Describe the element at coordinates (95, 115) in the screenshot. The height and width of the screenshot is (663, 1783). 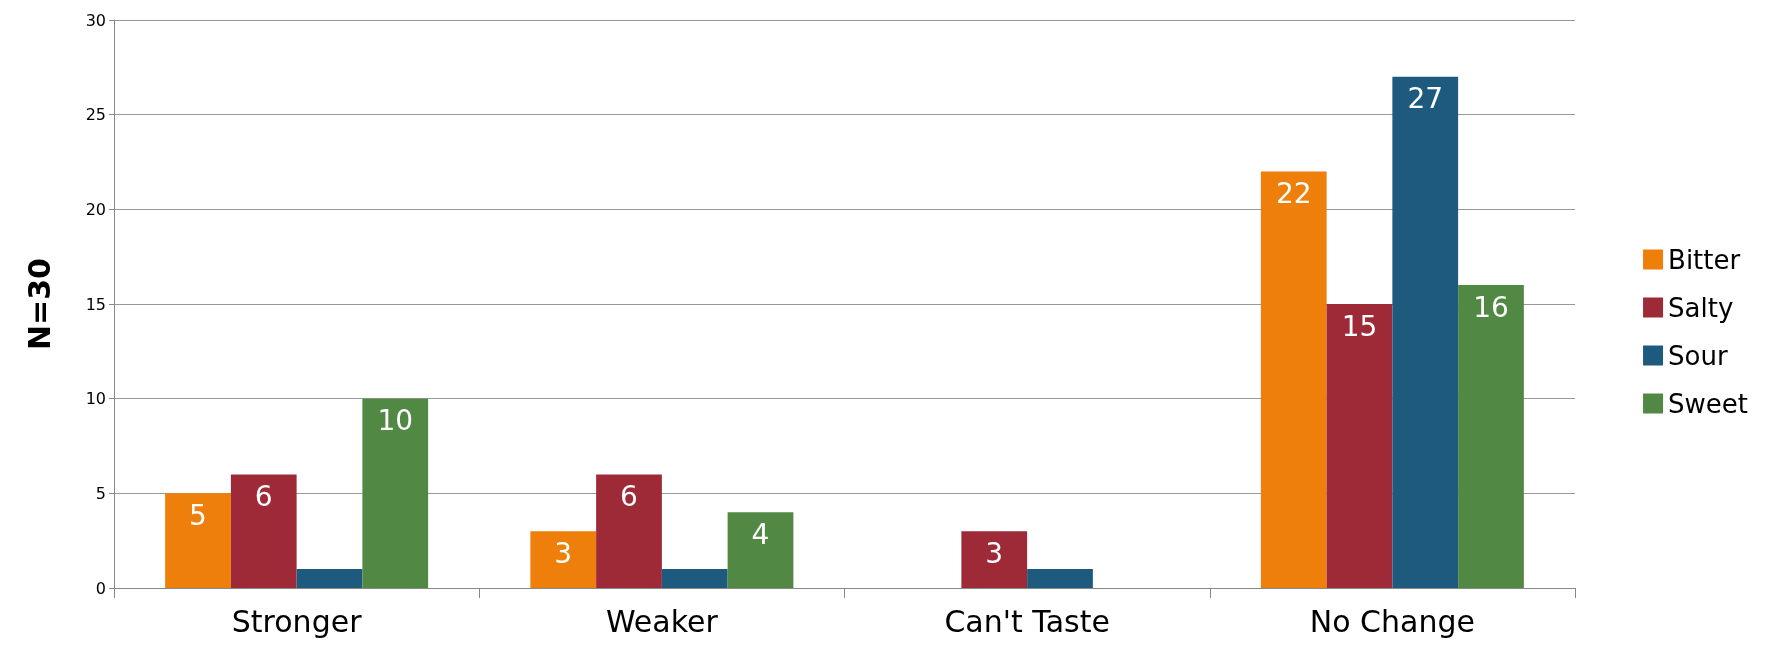
I see `y-tick-label: 25` at that location.